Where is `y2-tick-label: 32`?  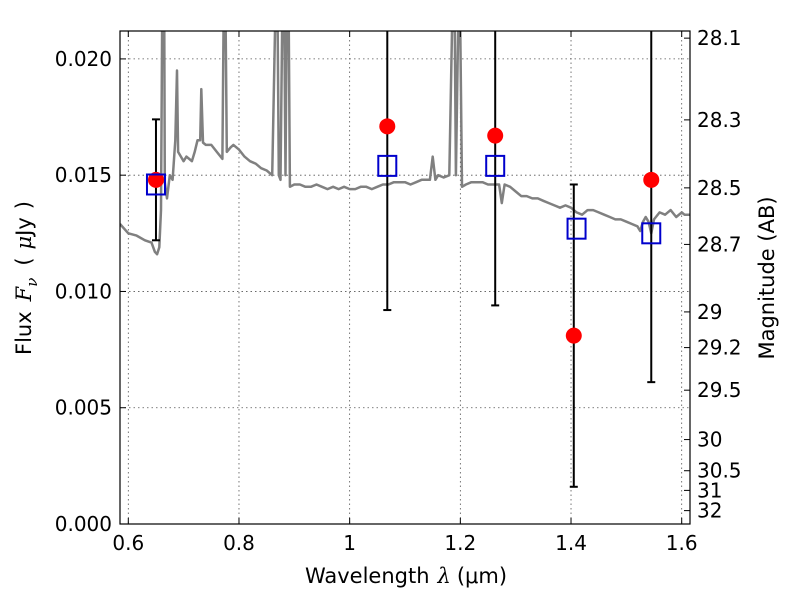
y2-tick-label: 32 is located at coordinates (709, 511).